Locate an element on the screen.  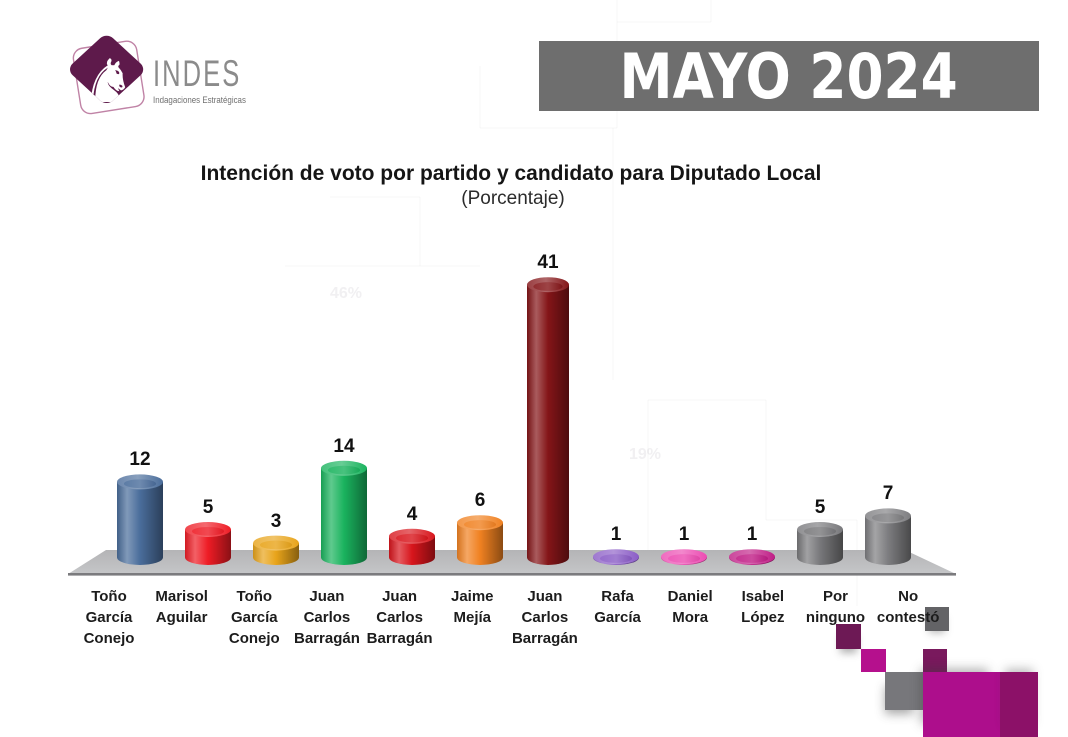
faded-watermark-label: 19% is located at coordinates (645, 454).